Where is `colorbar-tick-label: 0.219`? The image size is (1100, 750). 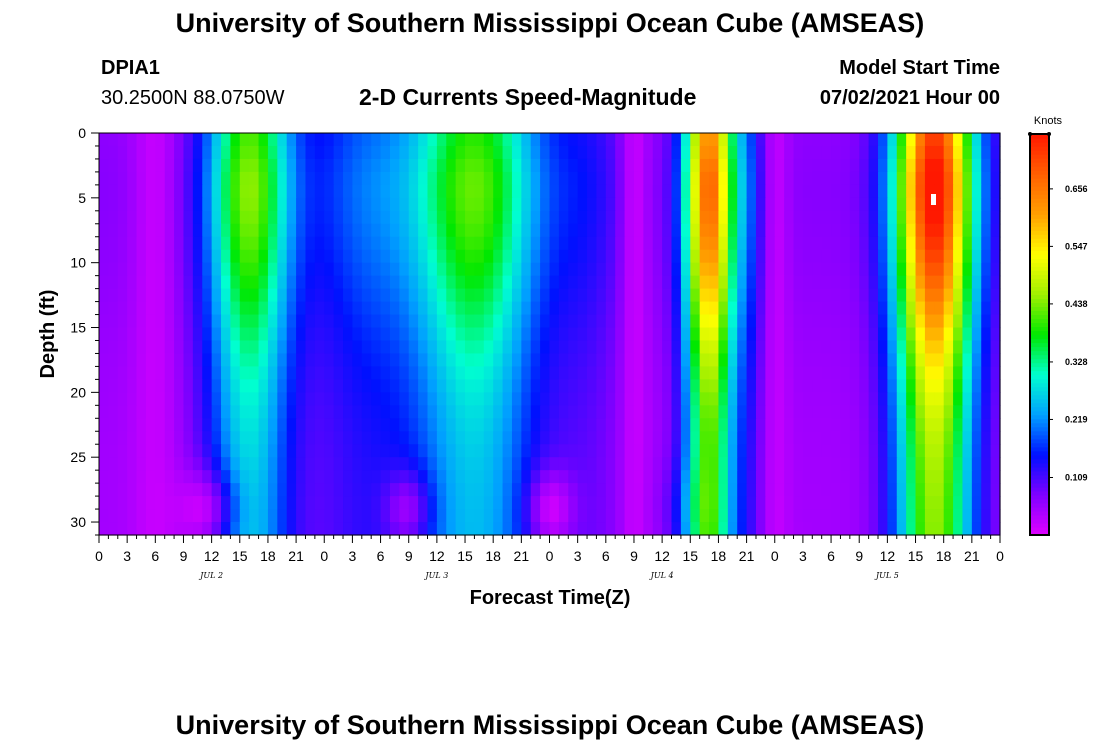
colorbar-tick-label: 0.219 is located at coordinates (1076, 419).